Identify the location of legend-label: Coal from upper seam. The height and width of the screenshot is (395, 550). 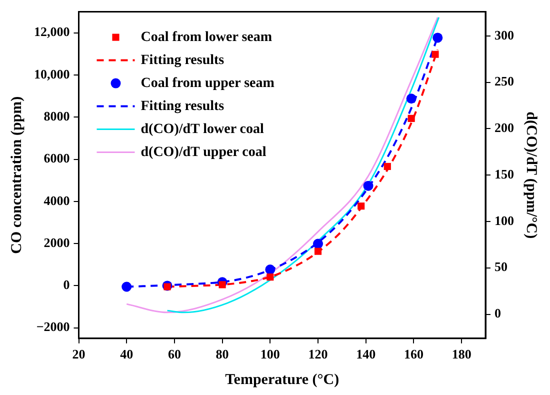
(207, 83).